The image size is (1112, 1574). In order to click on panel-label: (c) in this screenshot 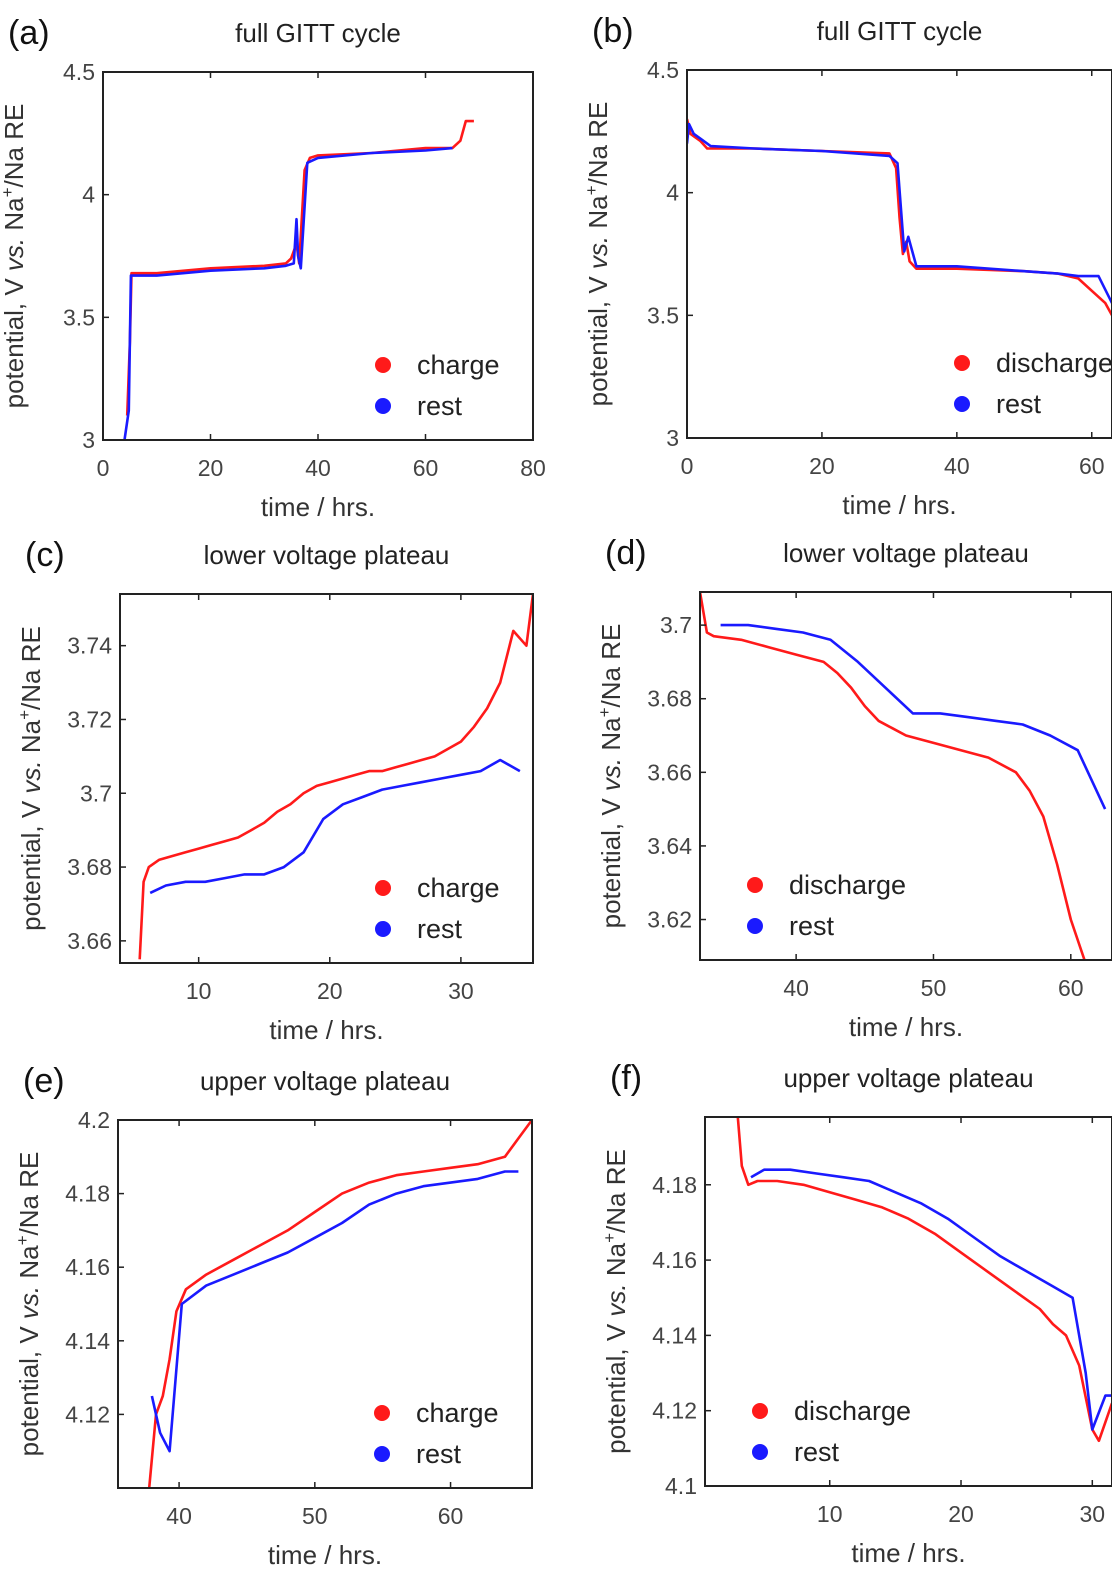, I will do `click(45, 555)`.